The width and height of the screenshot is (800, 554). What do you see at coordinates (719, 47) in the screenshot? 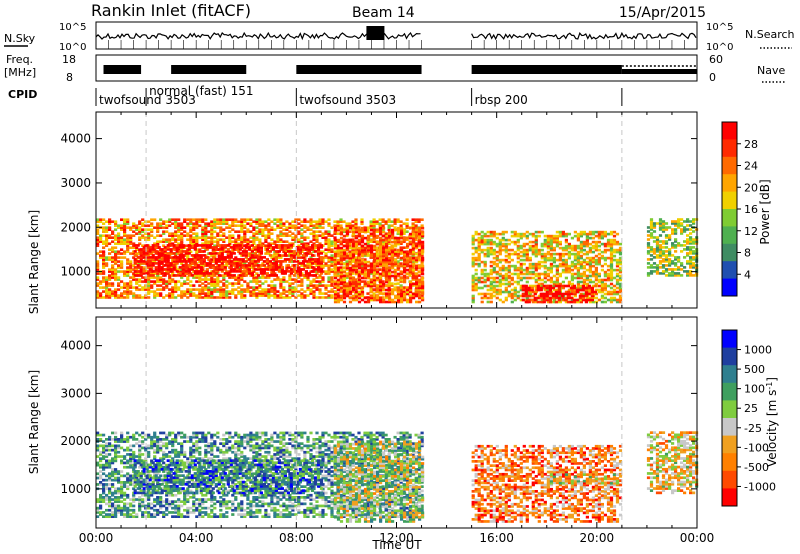
I see `nsearch-tick-bottom: 10^0` at bounding box center [719, 47].